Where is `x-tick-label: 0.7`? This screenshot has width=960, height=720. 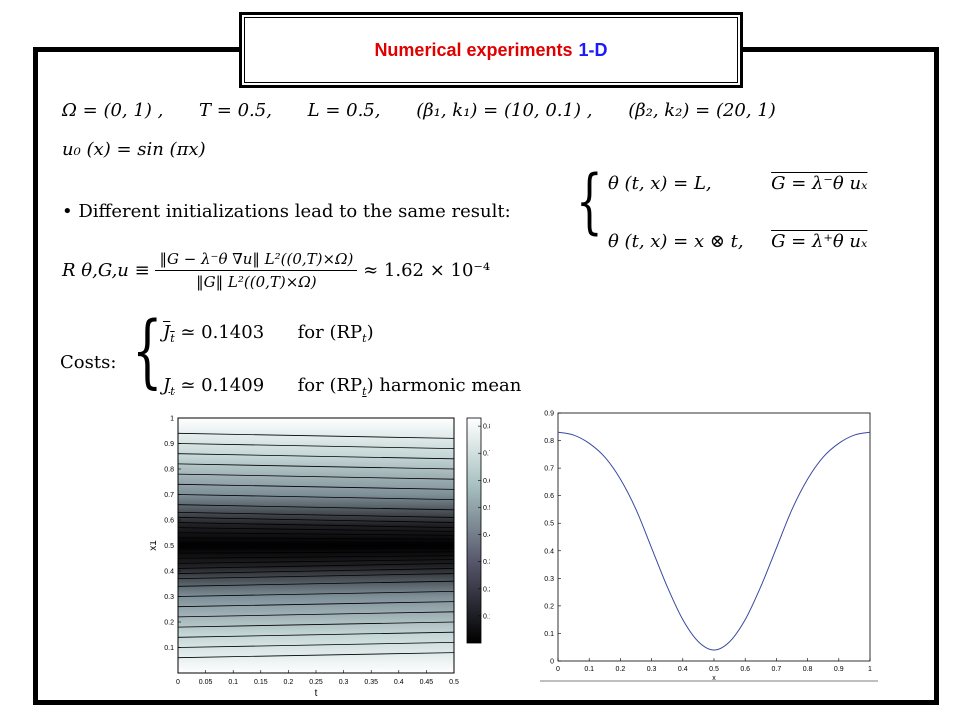
x-tick-label: 0.7 is located at coordinates (777, 669).